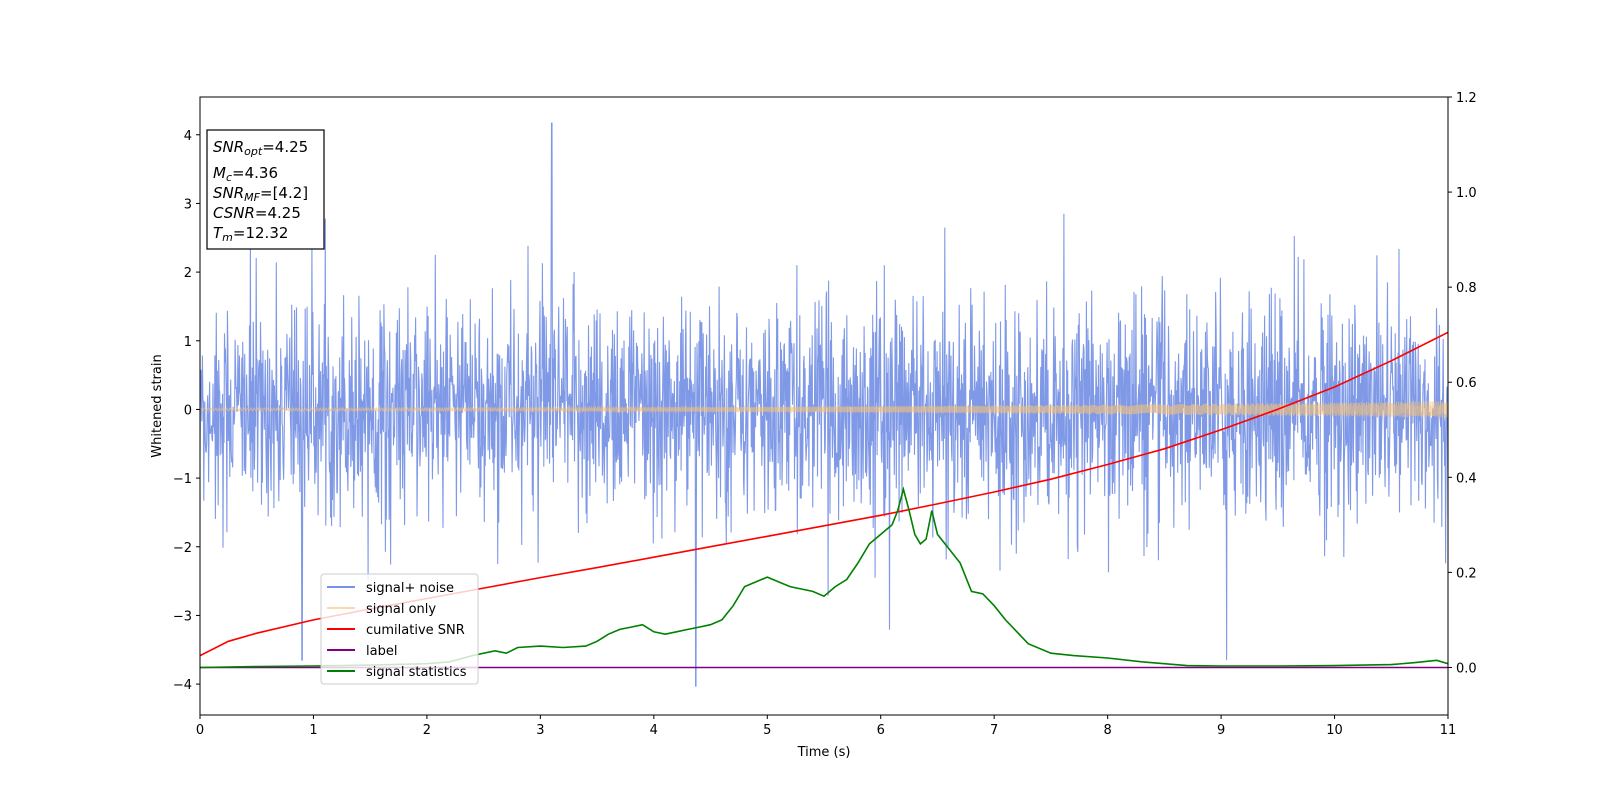  I want to click on y-tick-label: −1, so click(182, 479).